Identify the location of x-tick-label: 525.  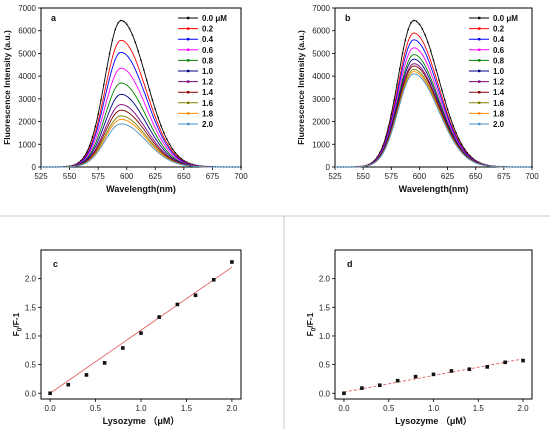
(41, 176).